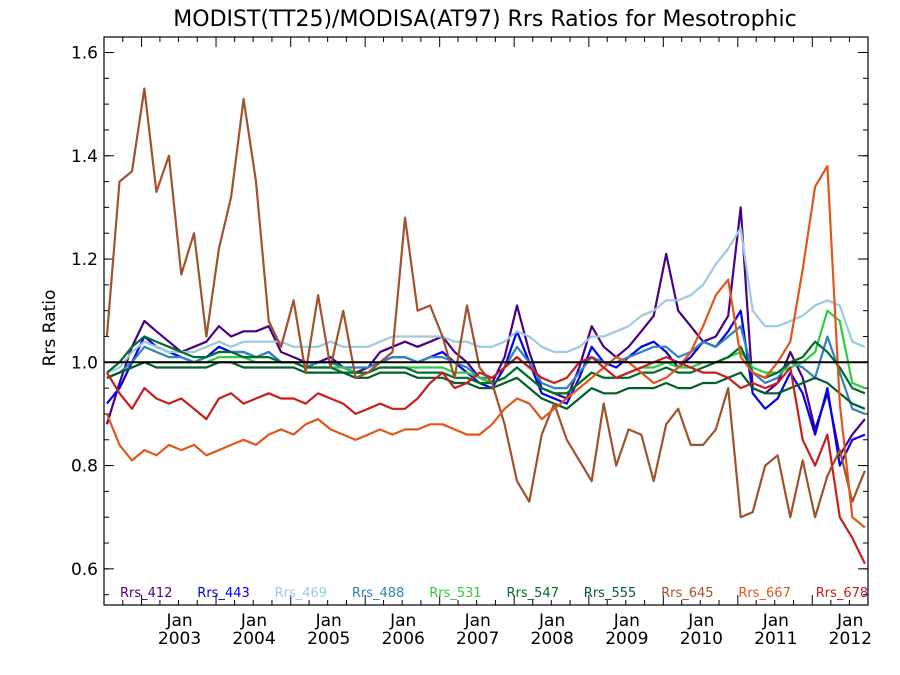  Describe the element at coordinates (455, 593) in the screenshot. I see `legend-entry: Rrs_531` at that location.